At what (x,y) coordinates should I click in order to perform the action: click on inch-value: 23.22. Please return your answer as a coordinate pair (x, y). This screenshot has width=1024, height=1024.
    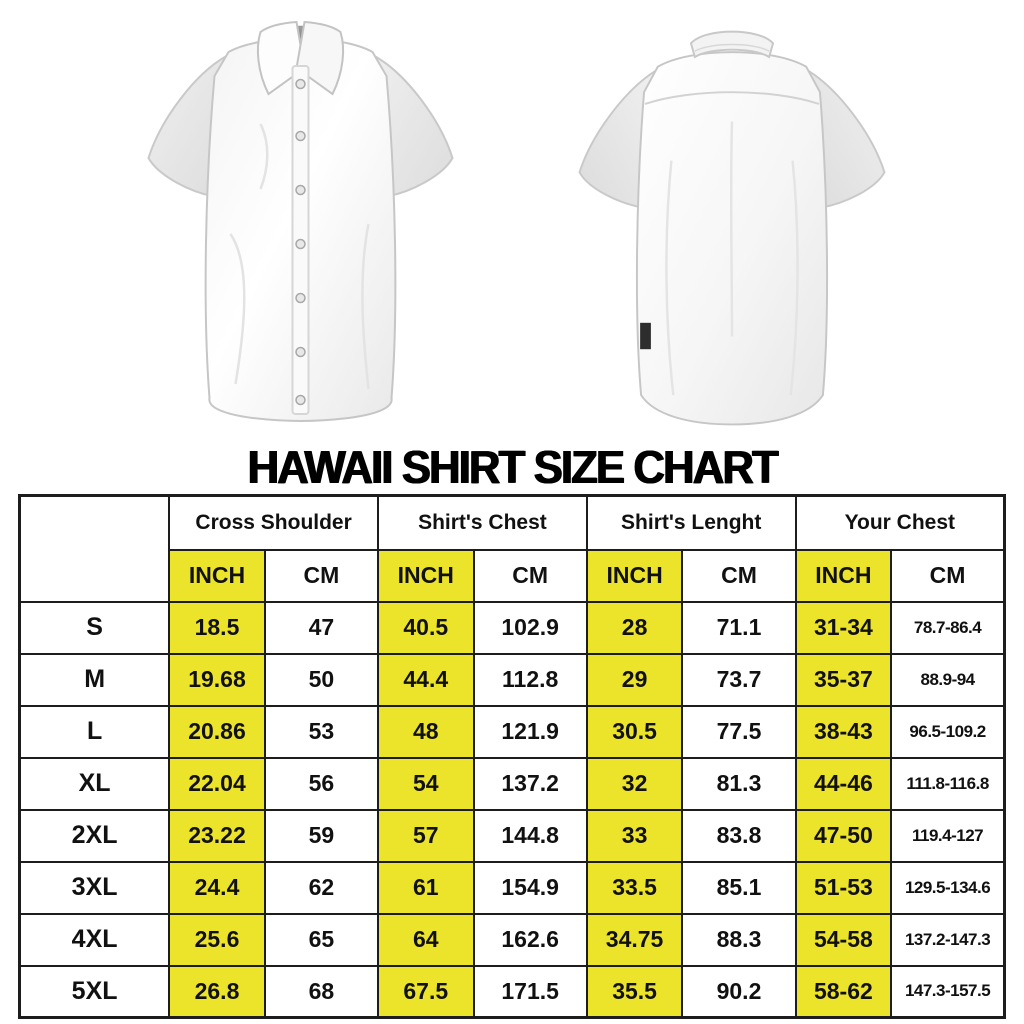
    Looking at the image, I should click on (217, 835).